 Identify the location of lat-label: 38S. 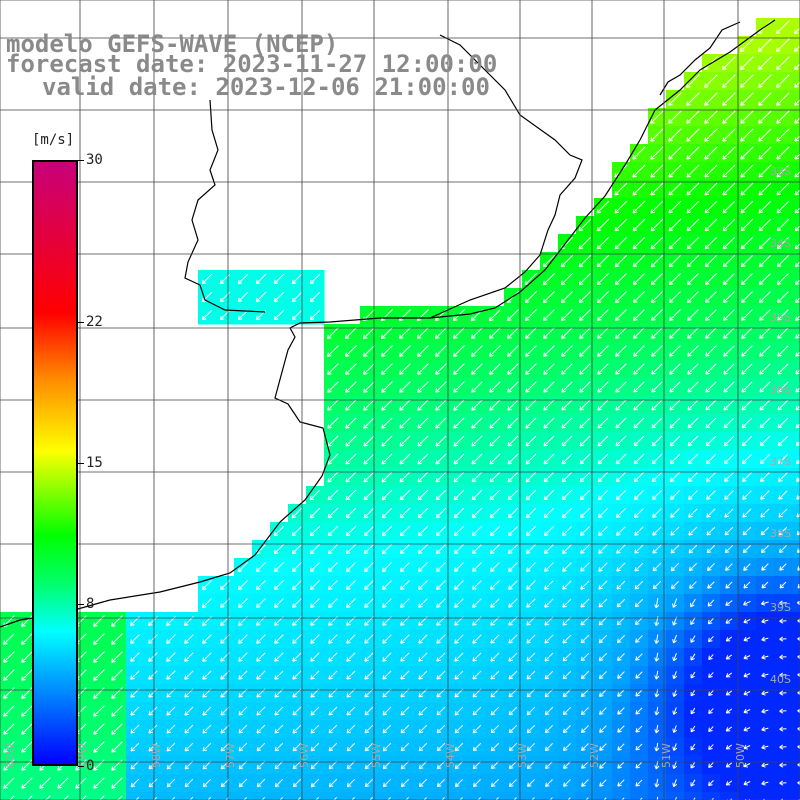
(780, 533).